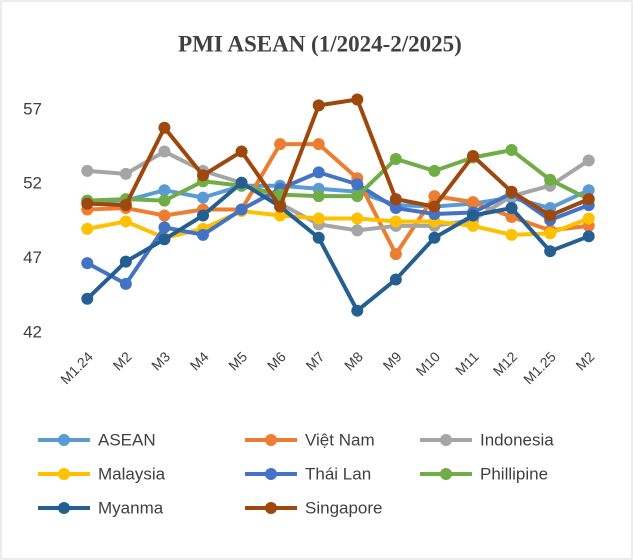 The image size is (633, 560). What do you see at coordinates (127, 439) in the screenshot?
I see `legend-label: ASEAN` at bounding box center [127, 439].